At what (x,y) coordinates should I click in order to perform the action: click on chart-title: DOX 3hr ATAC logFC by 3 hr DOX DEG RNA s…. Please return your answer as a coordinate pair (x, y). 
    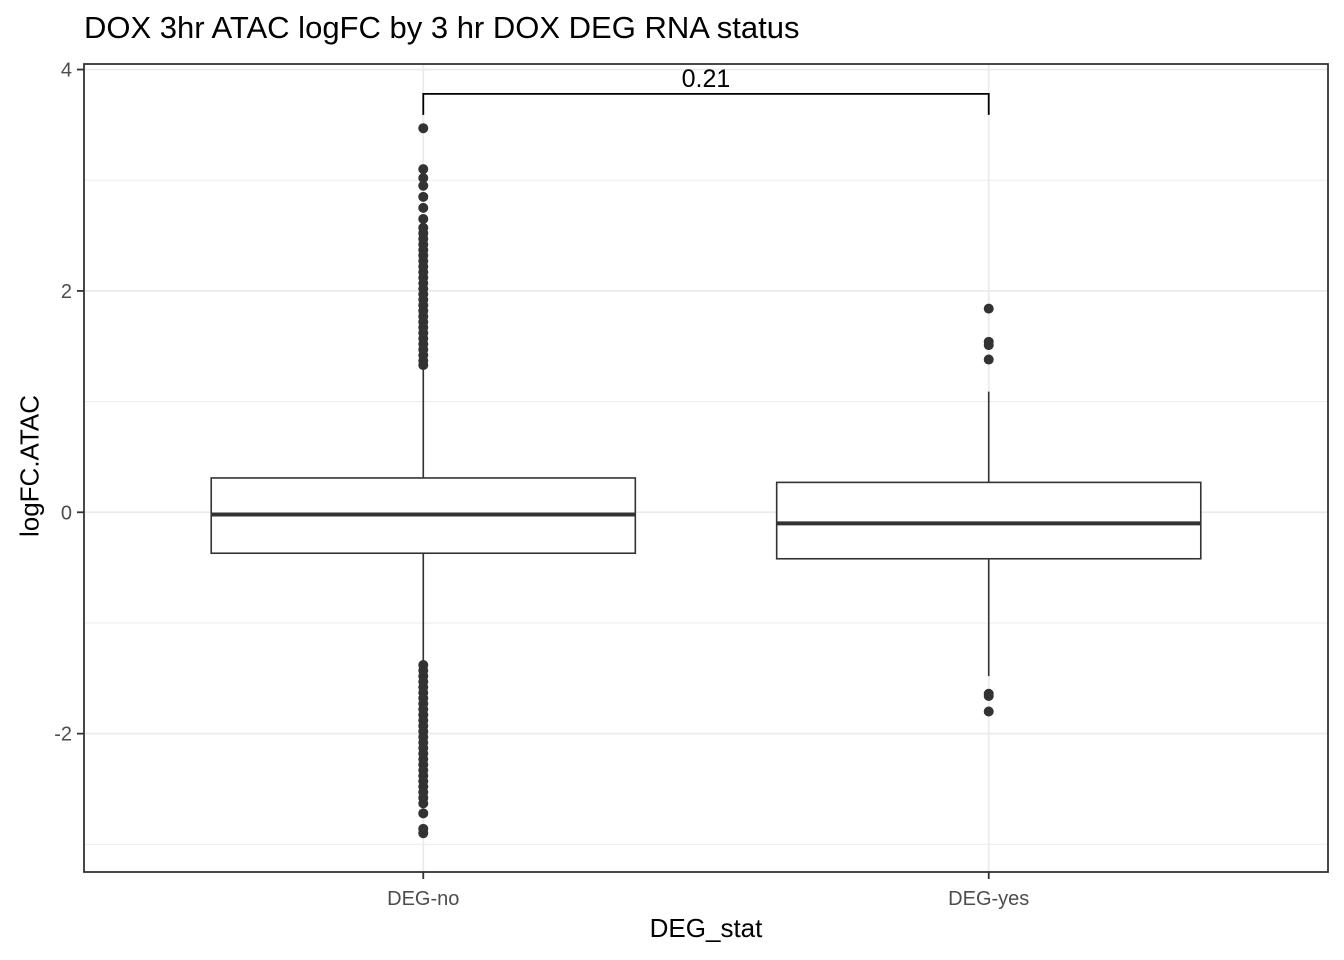
    Looking at the image, I should click on (442, 27).